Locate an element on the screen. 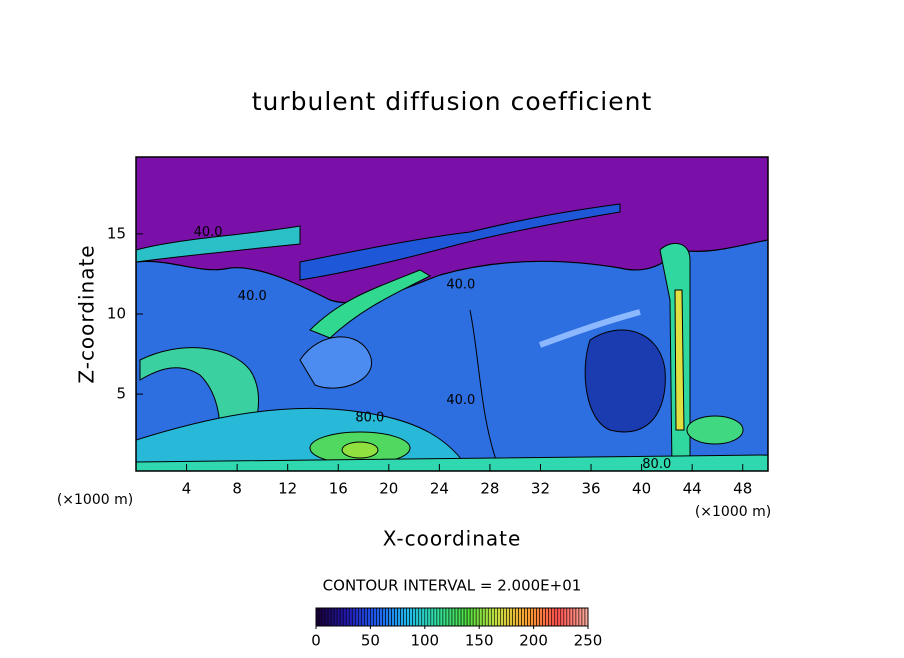 This screenshot has width=904, height=658. colorbar-frame is located at coordinates (452, 617).